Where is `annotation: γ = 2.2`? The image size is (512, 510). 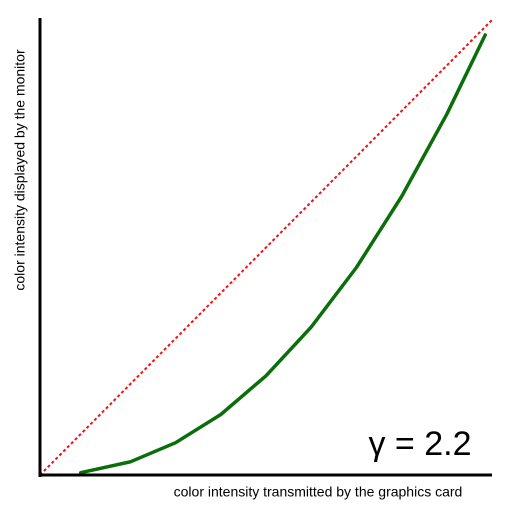 annotation: γ = 2.2 is located at coordinates (419, 444).